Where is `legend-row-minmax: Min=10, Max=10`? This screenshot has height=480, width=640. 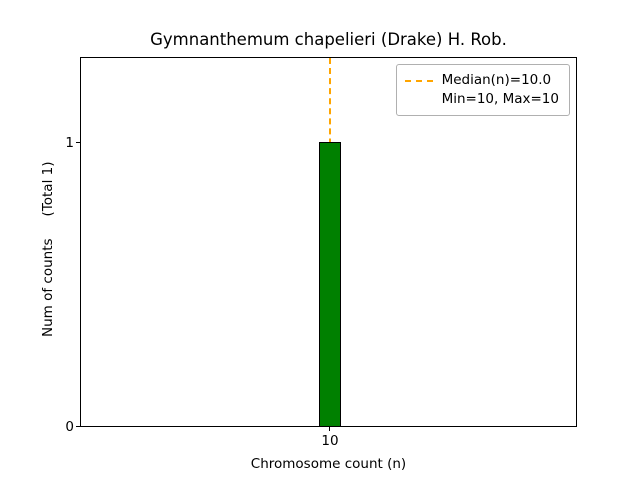
legend-row-minmax: Min=10, Max=10 is located at coordinates (482, 99).